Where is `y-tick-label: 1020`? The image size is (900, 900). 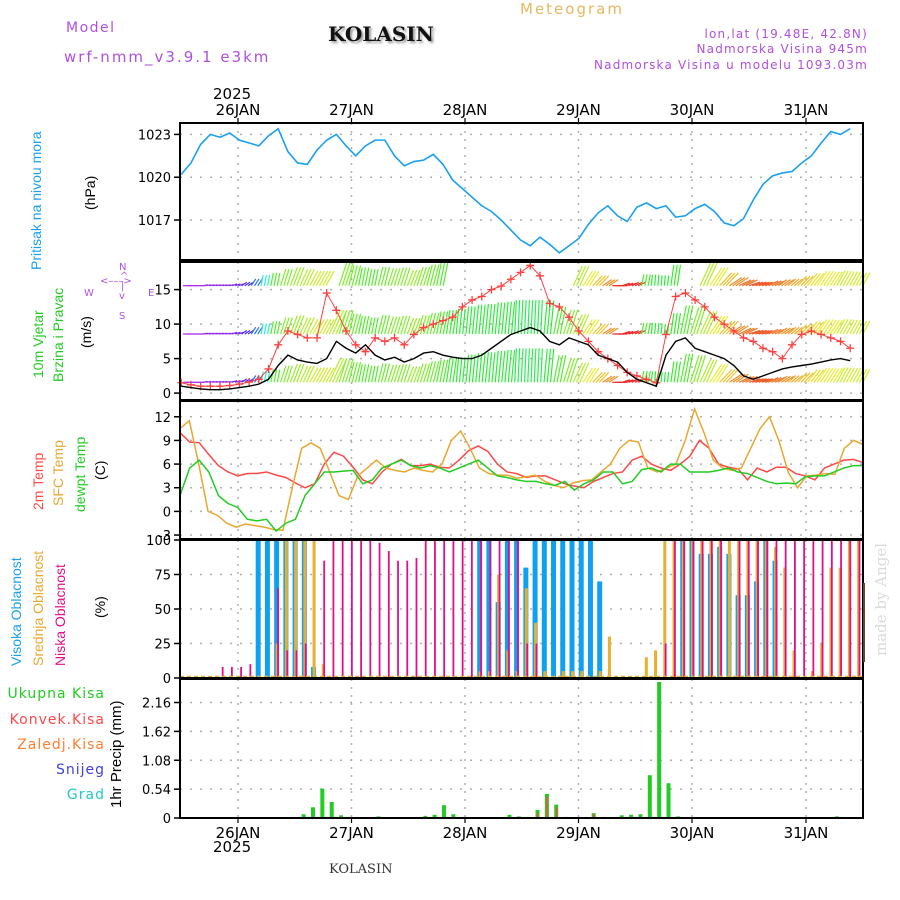 y-tick-label: 1020 is located at coordinates (154, 178).